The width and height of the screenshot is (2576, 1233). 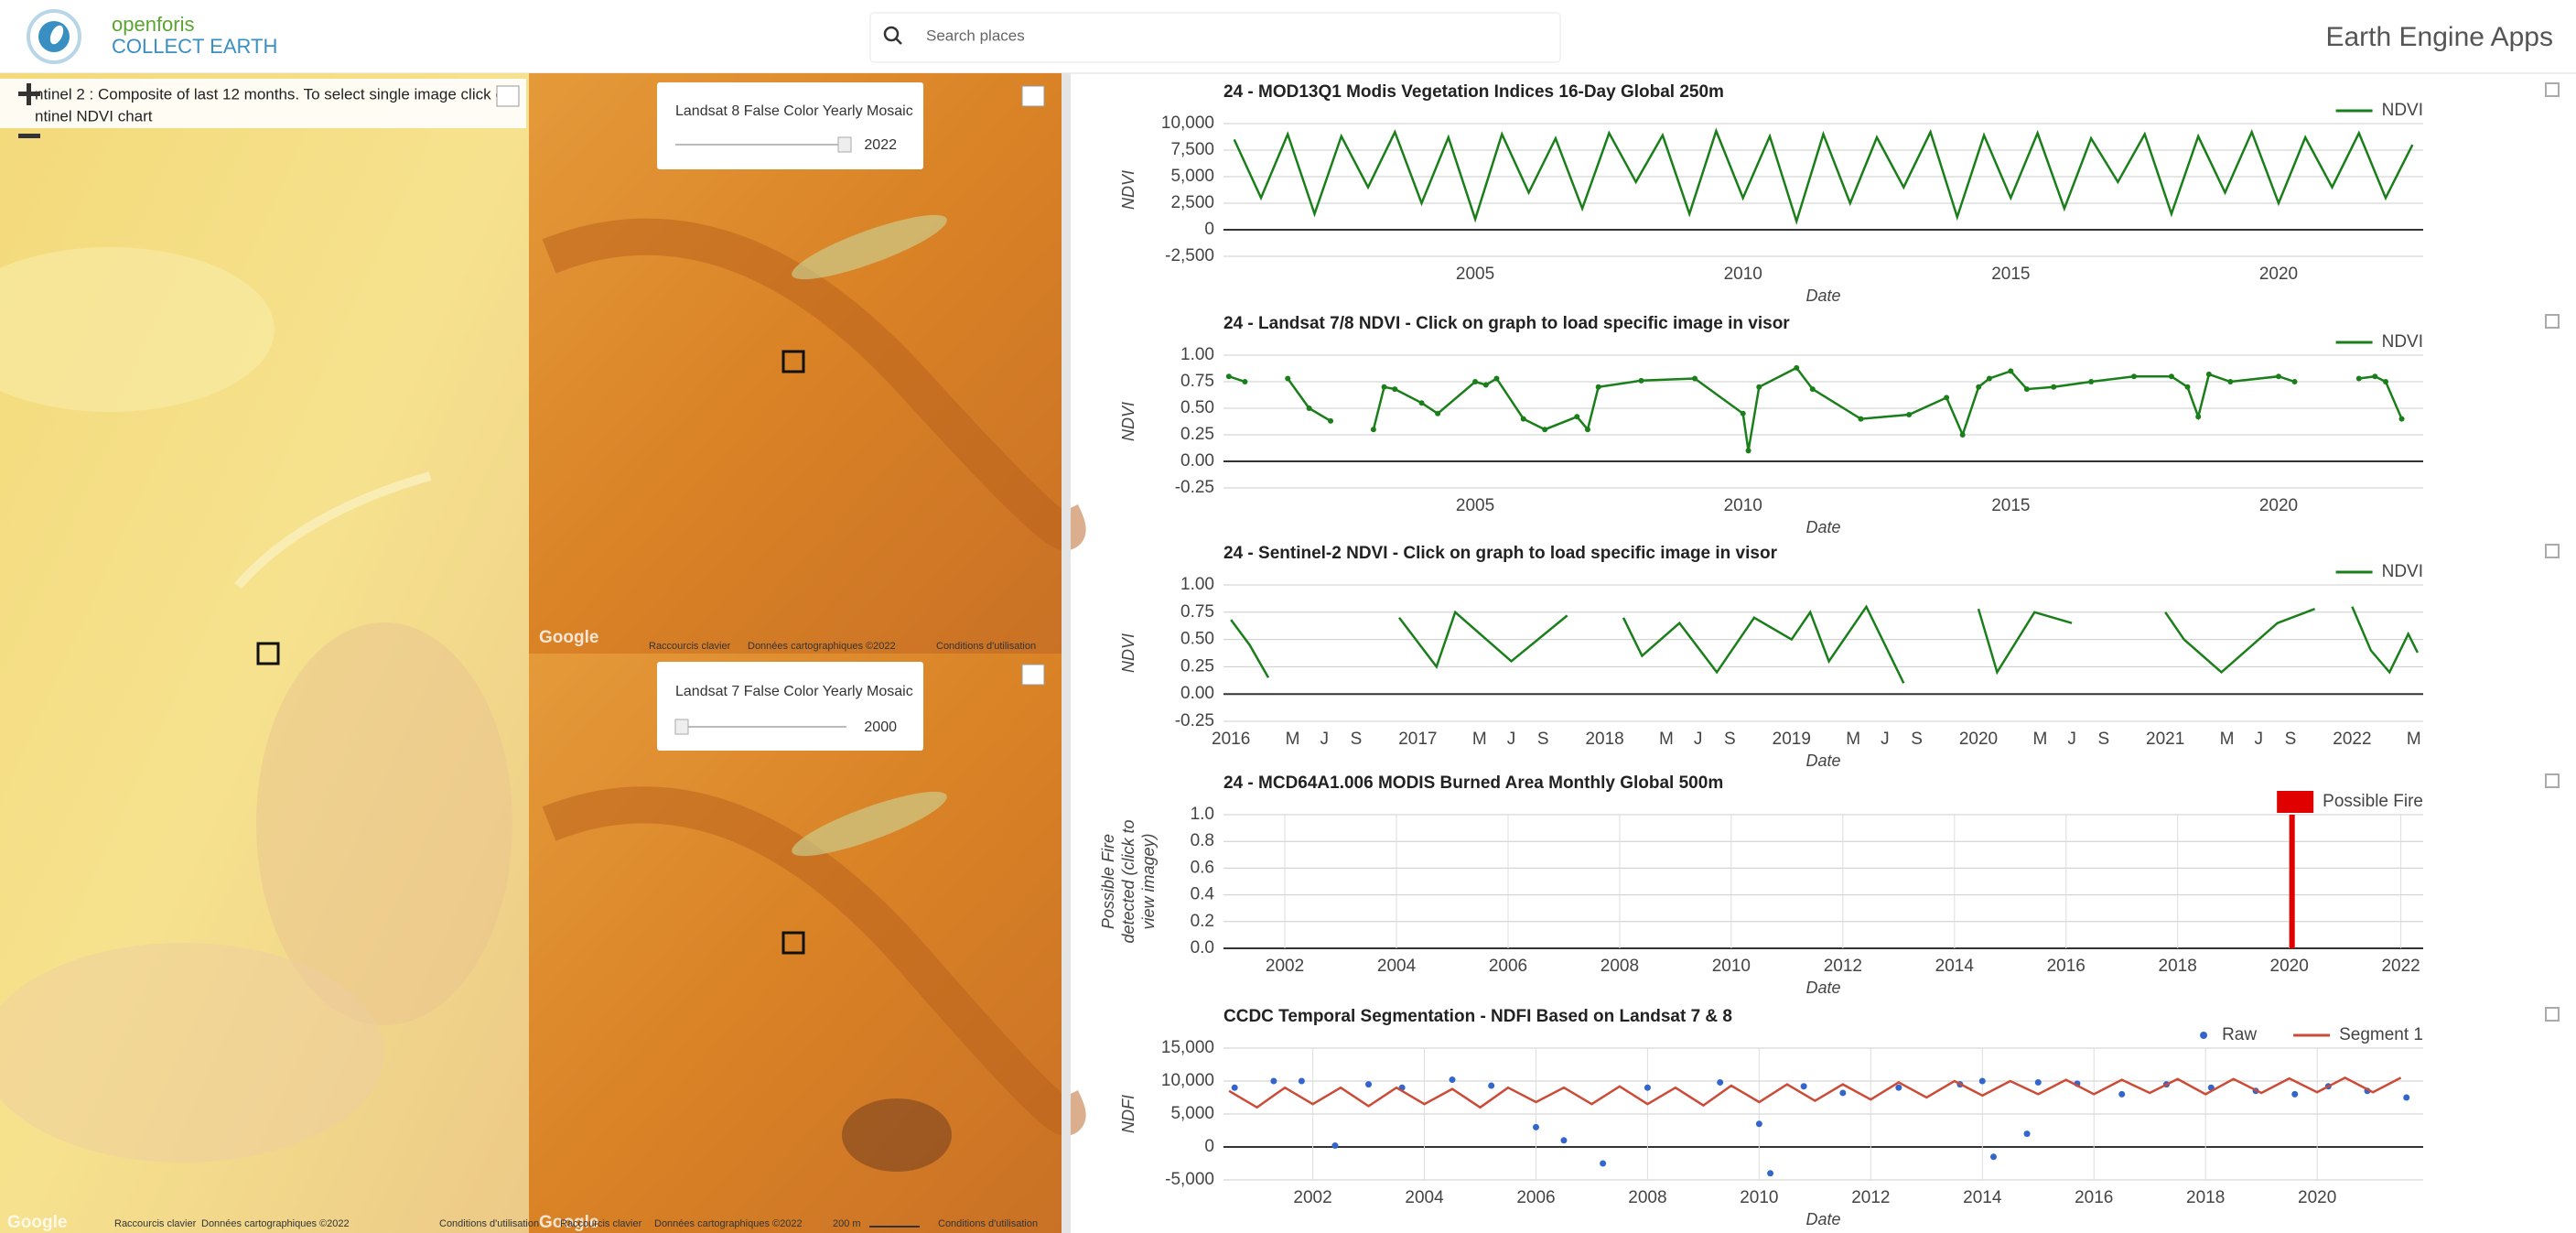 I want to click on x-tick-label: 2019, so click(x=1792, y=739).